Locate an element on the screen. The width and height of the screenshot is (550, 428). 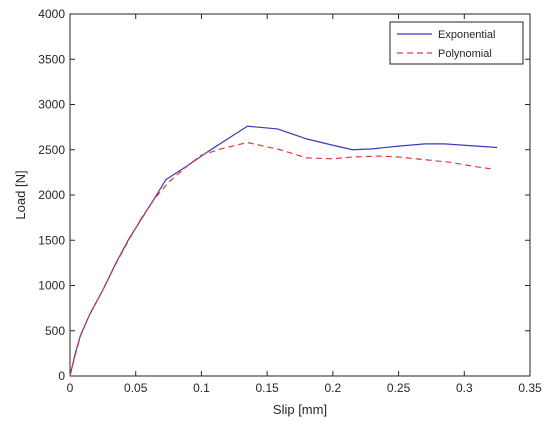
x-axis-label: Slip [mm] is located at coordinates (300, 409).